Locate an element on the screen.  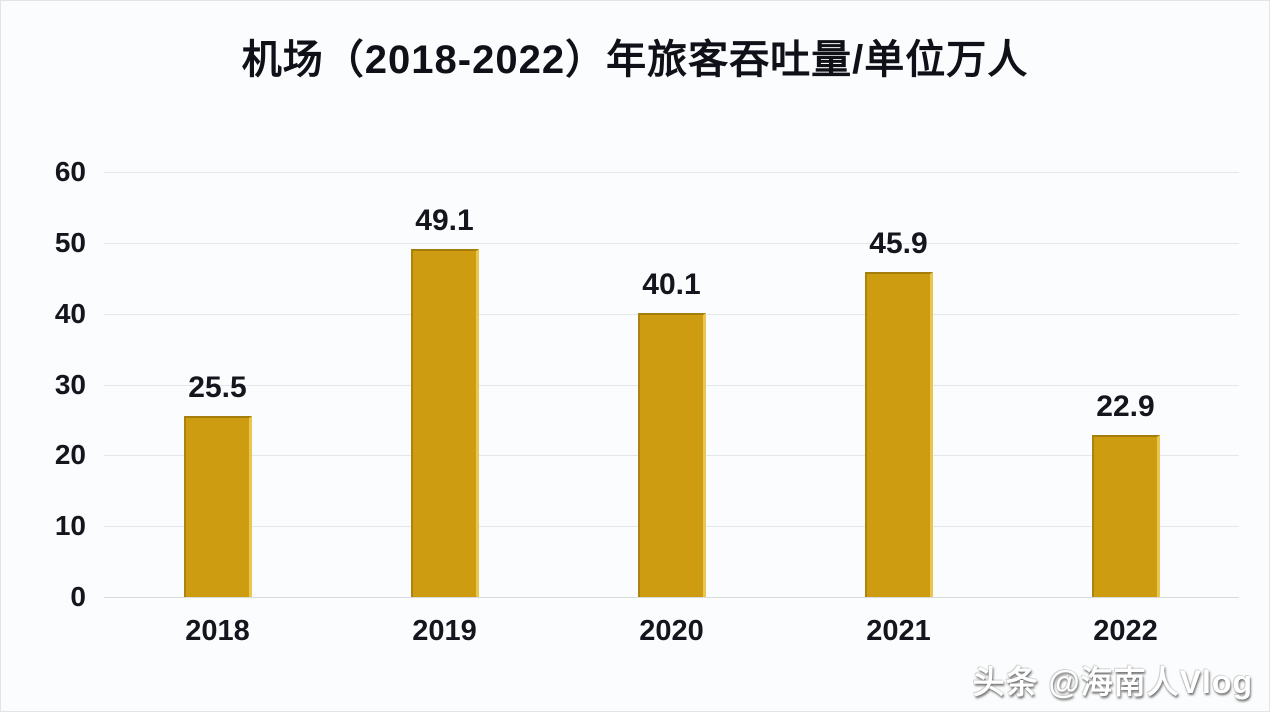
x-axis-tick-2021: 2021 is located at coordinates (898, 631).